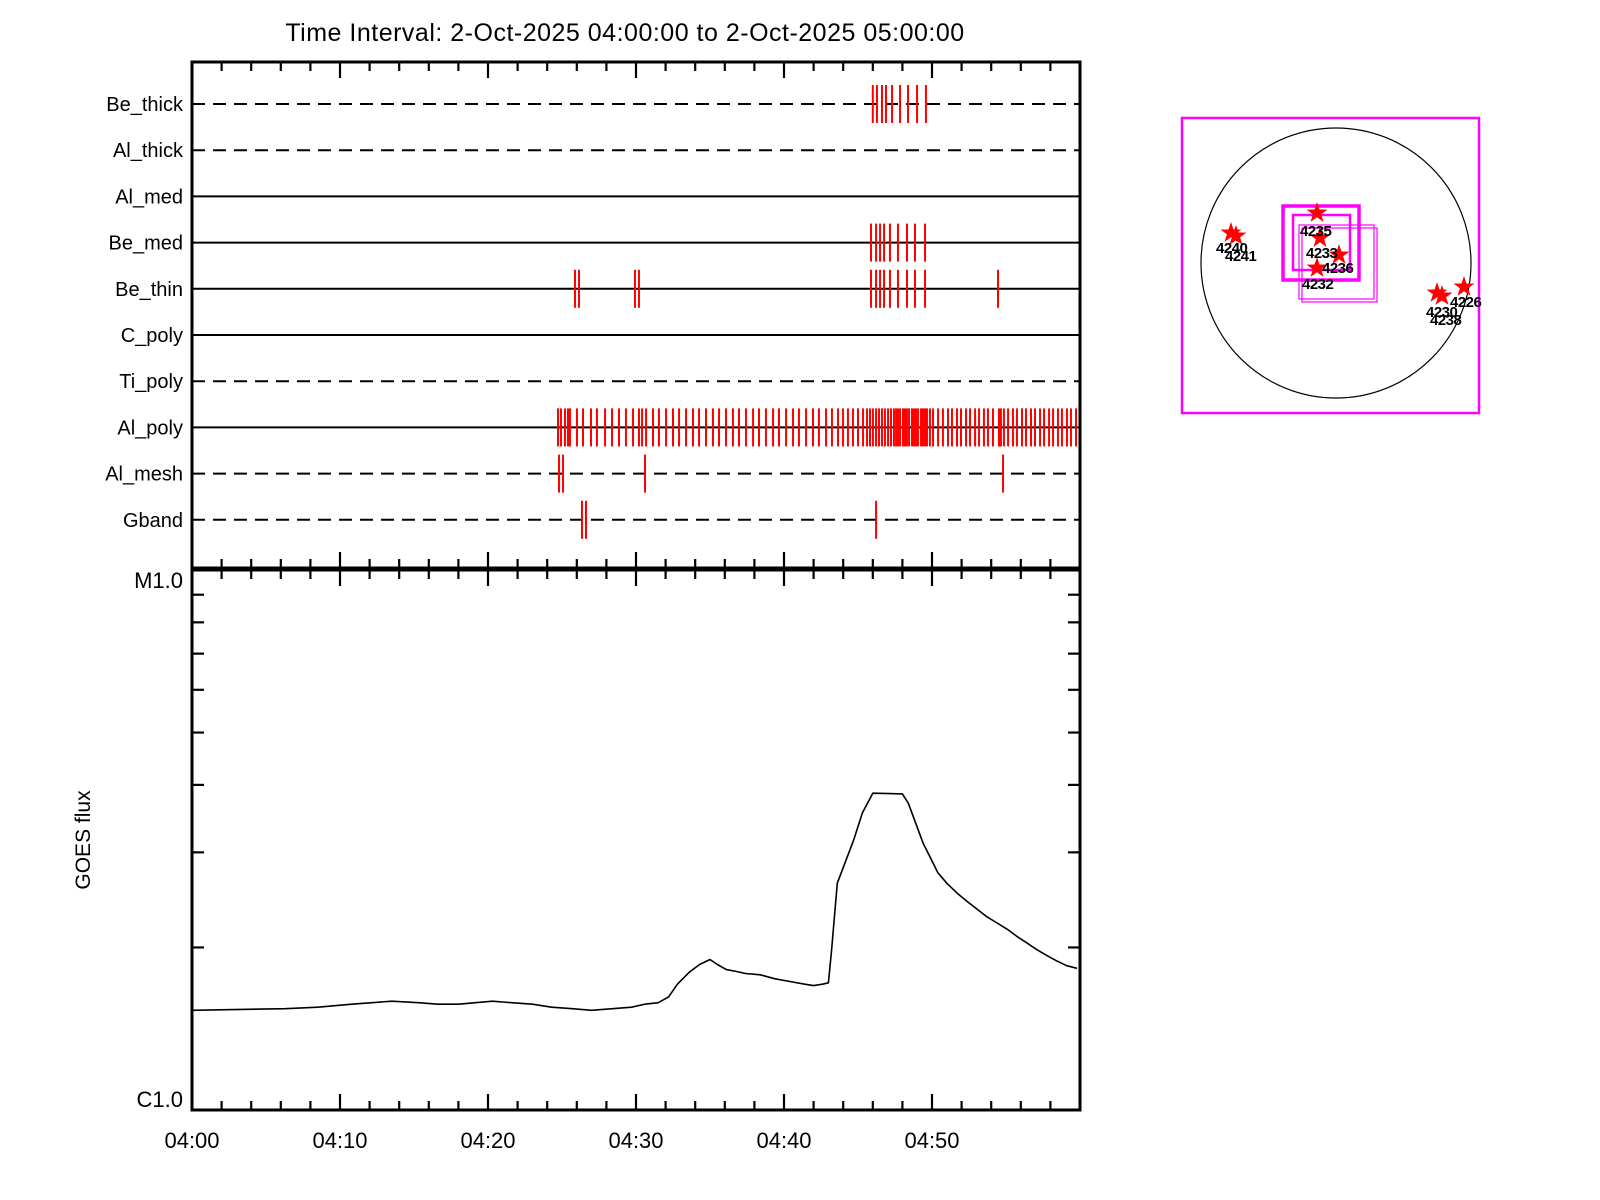  What do you see at coordinates (145, 105) in the screenshot?
I see `channel-label-Be_thick: Be_thick` at bounding box center [145, 105].